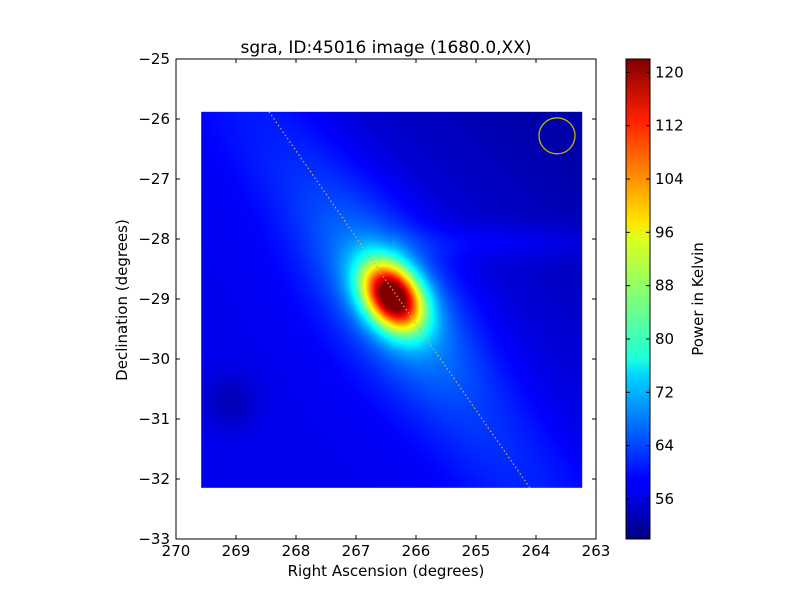 The height and width of the screenshot is (600, 800). I want to click on y-tick-label: −33, so click(154, 539).